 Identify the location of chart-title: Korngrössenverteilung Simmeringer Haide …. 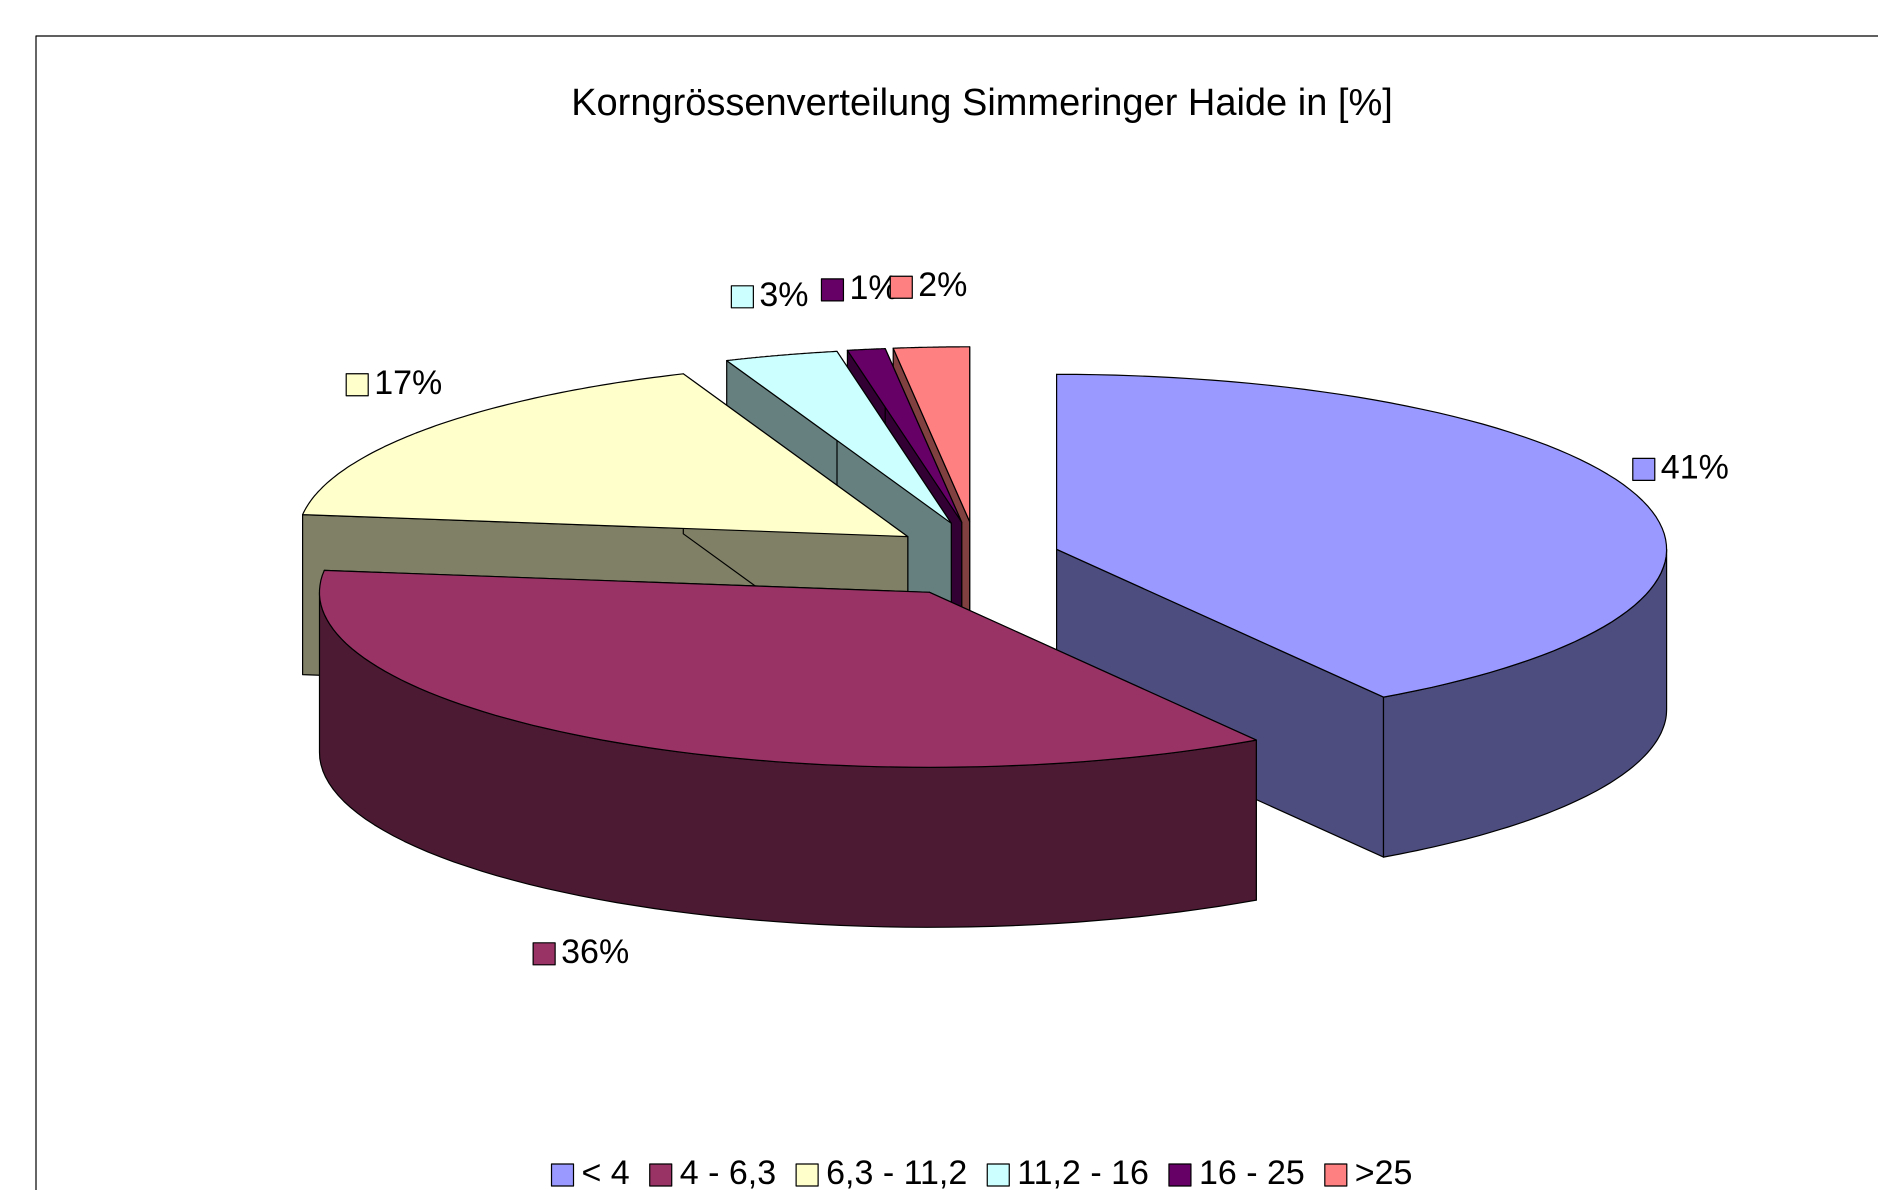
(982, 103).